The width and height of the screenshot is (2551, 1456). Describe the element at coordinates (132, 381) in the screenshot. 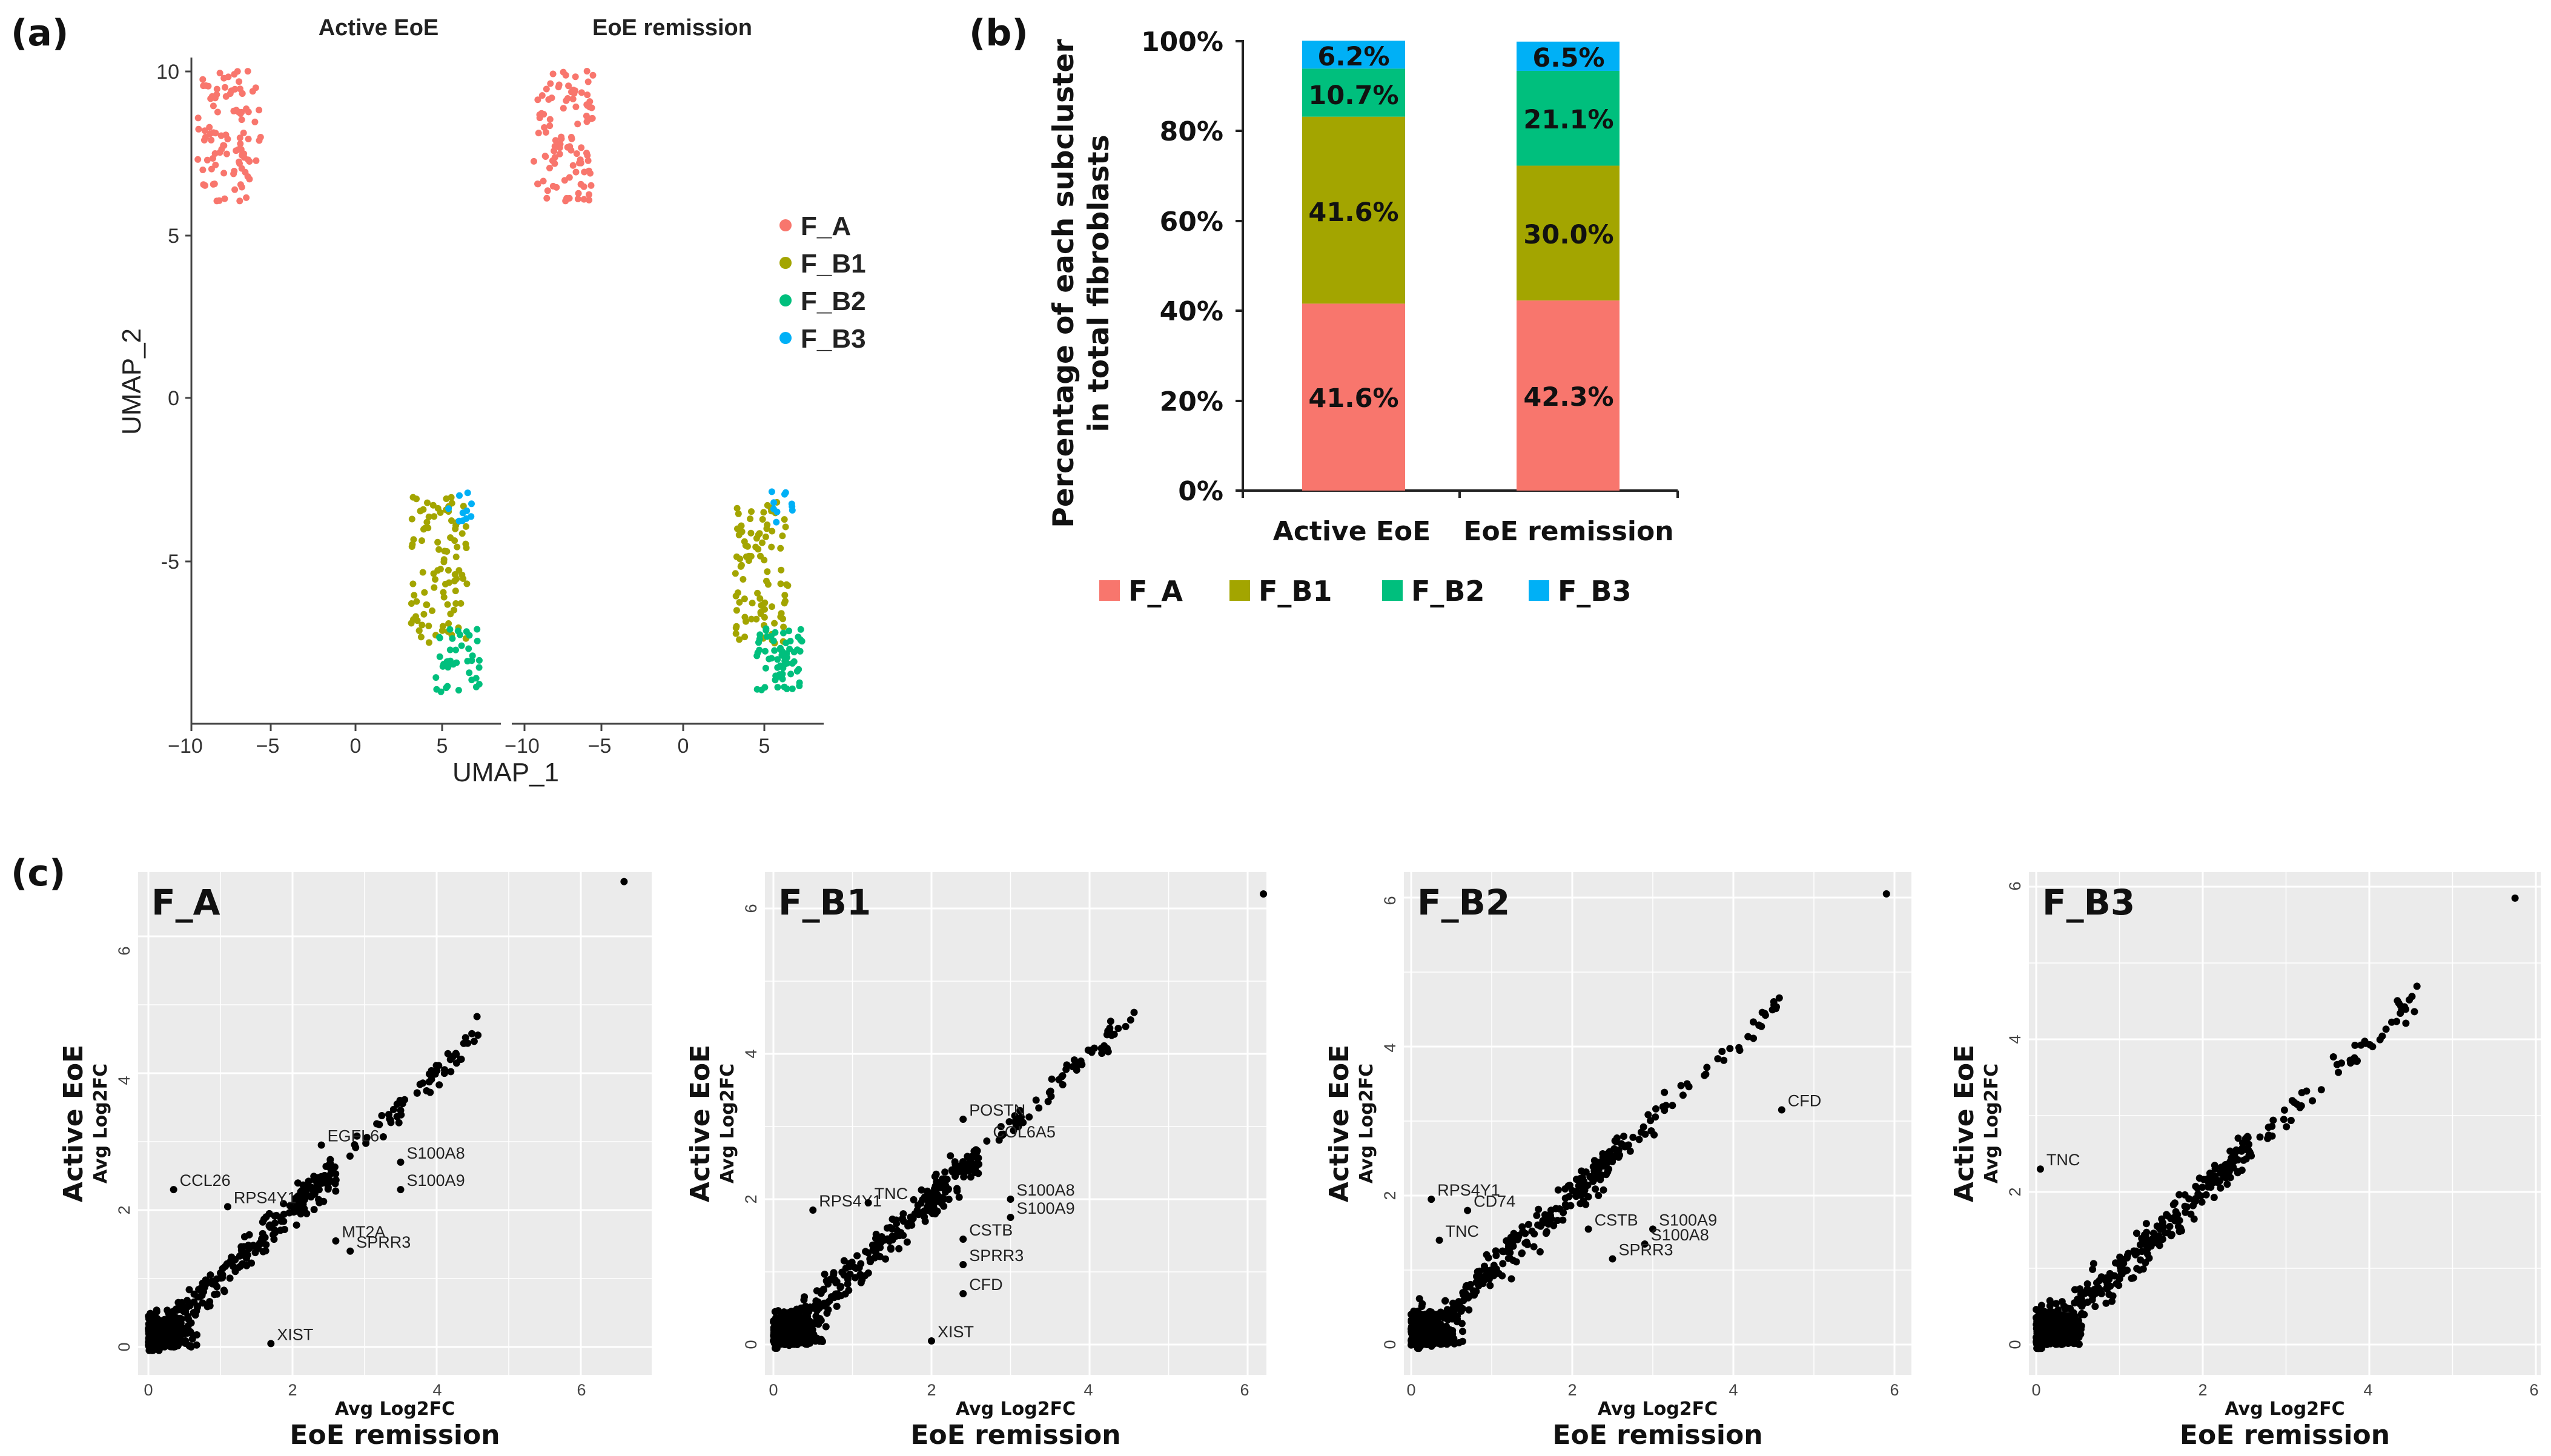

I see `umap-ylabel: UMAP_2` at that location.